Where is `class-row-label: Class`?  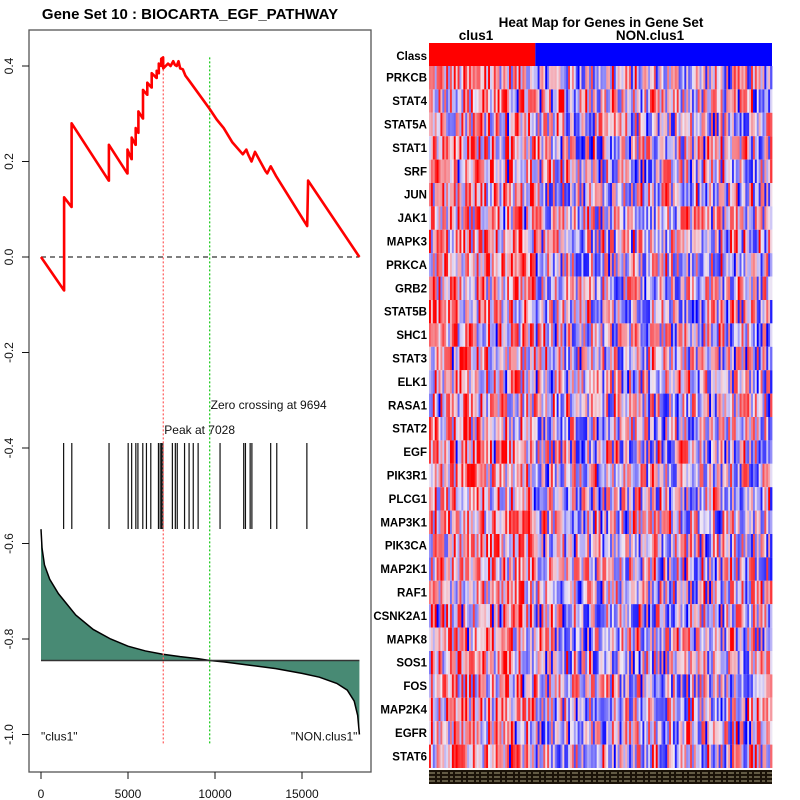
class-row-label: Class is located at coordinates (411, 57).